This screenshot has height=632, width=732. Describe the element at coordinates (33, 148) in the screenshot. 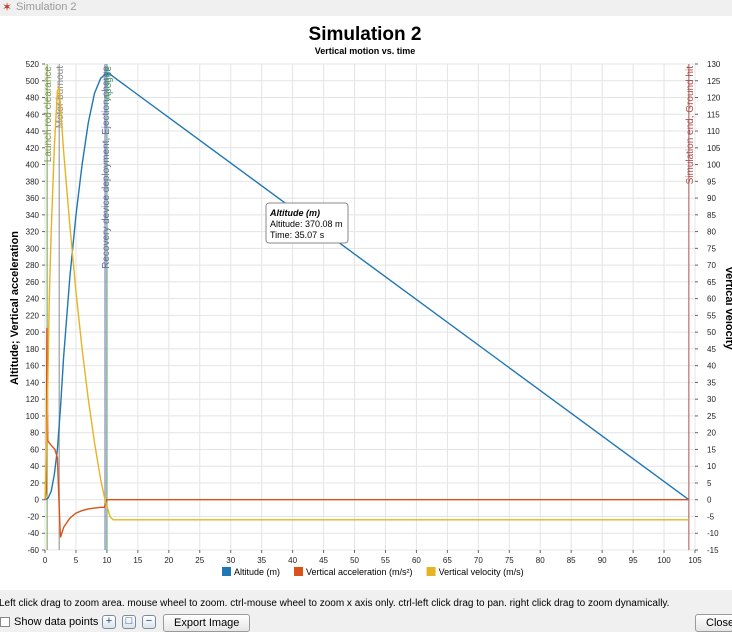

I see `y-left-tick-label: 420` at that location.